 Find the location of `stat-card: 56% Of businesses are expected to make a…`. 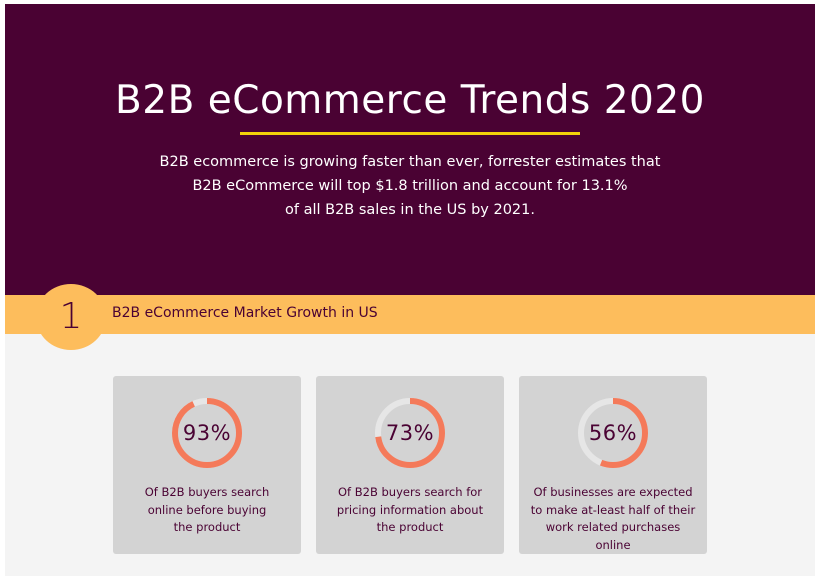

stat-card: 56% Of businesses are expected to make a… is located at coordinates (613, 465).